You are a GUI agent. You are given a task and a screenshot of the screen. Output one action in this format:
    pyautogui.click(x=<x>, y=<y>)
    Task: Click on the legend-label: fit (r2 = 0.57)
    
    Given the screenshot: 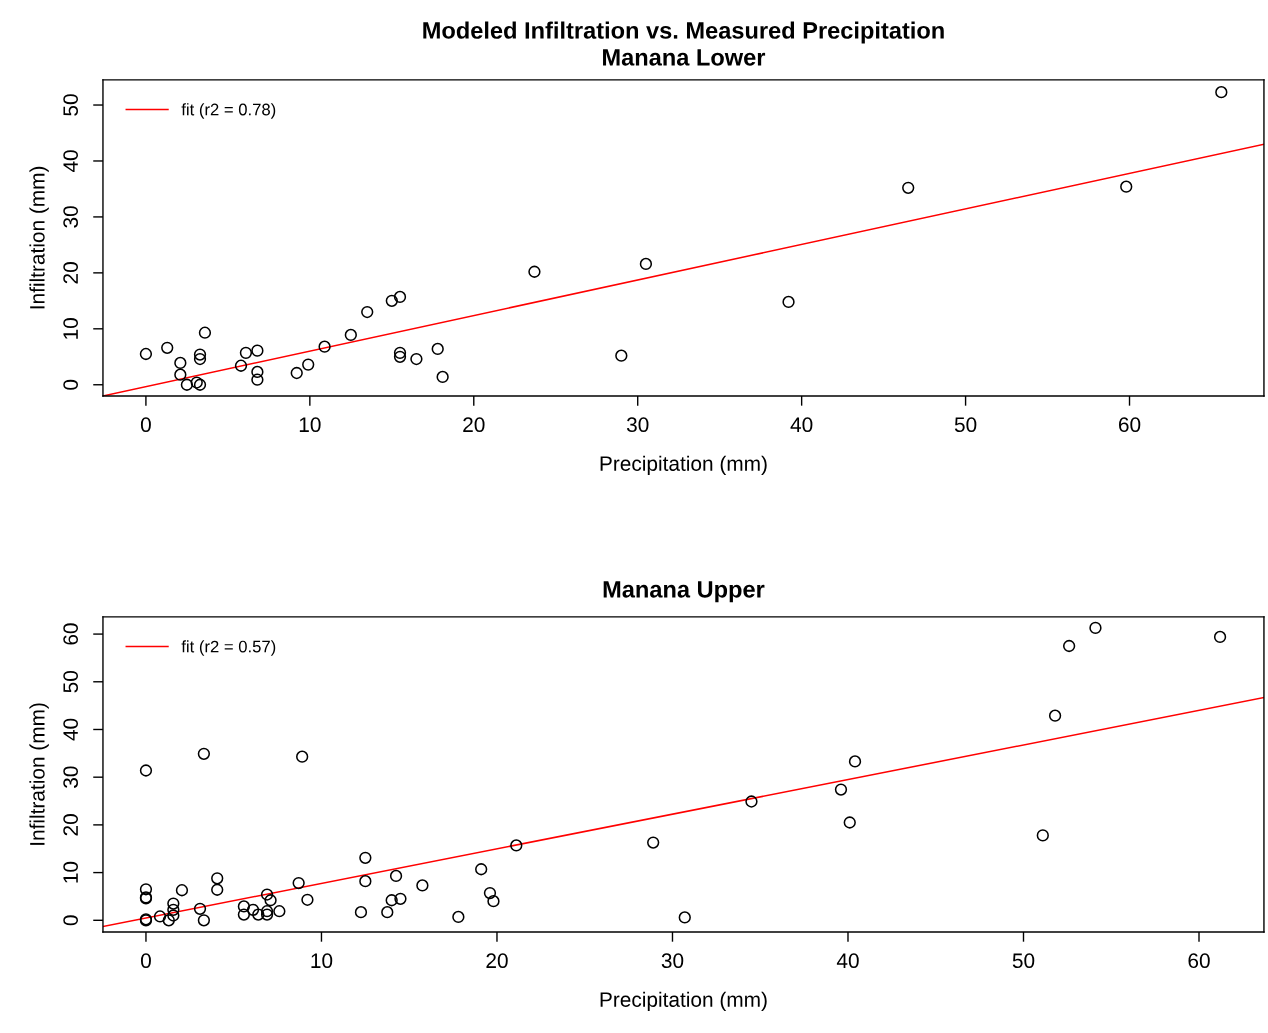 What is the action you would take?
    pyautogui.click(x=228, y=648)
    